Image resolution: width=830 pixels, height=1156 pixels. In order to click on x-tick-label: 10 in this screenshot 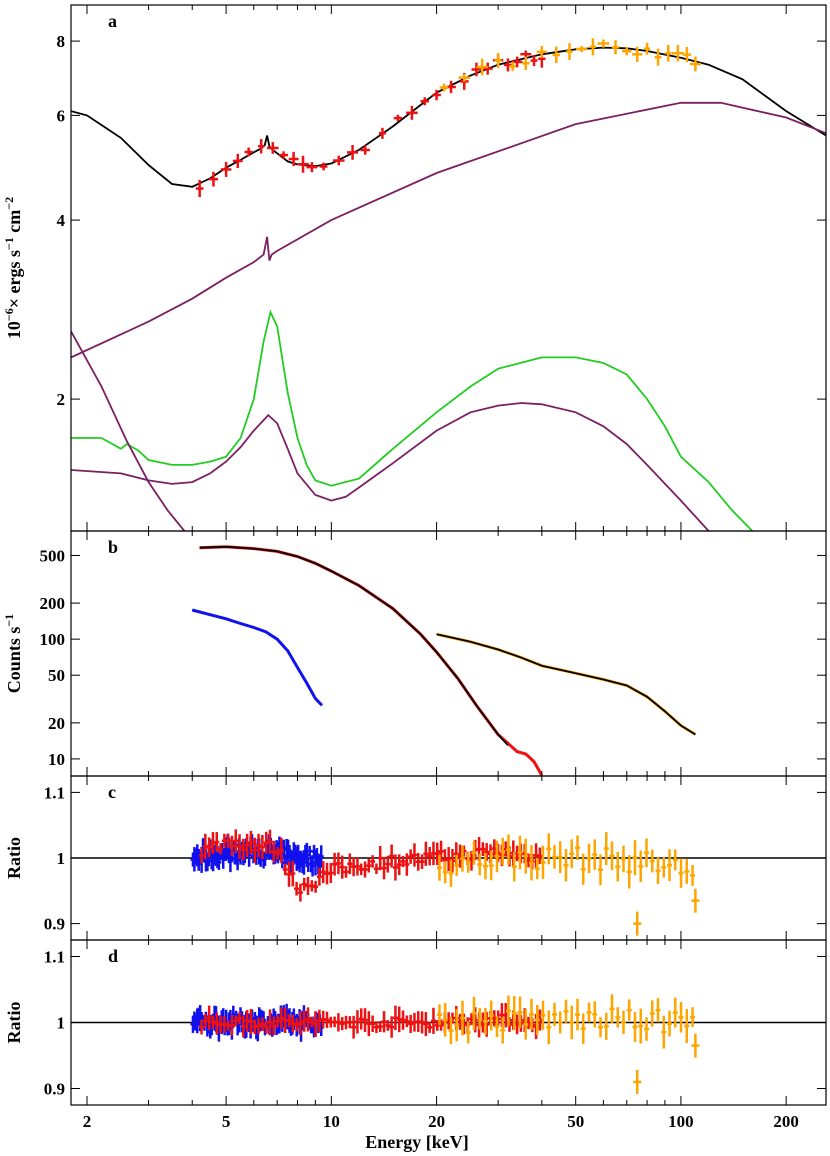, I will do `click(331, 1121)`.